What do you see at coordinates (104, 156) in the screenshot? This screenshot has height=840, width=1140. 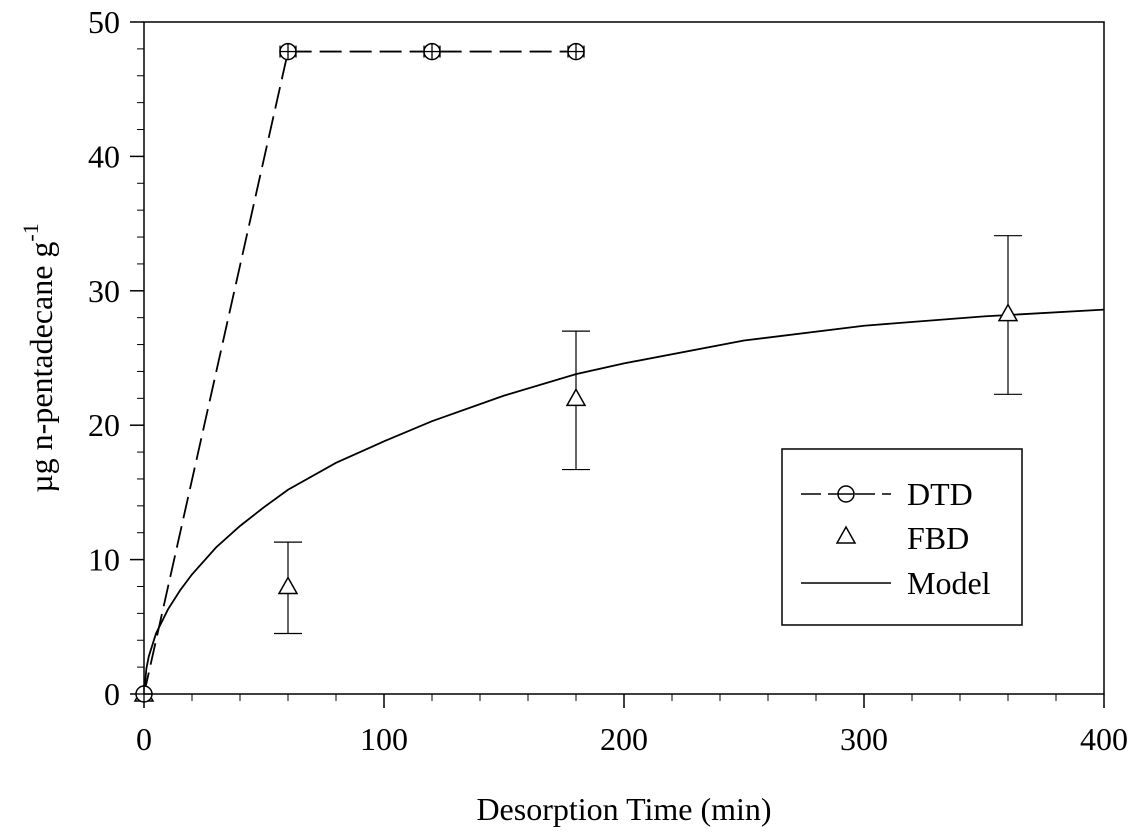 I see `y-tick-label: 40` at bounding box center [104, 156].